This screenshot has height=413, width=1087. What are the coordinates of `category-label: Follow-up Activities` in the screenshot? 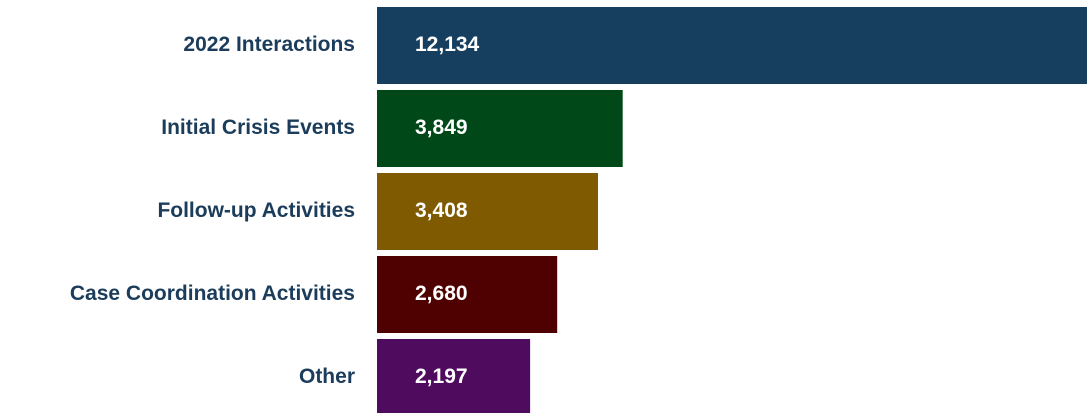 It's located at (256, 210).